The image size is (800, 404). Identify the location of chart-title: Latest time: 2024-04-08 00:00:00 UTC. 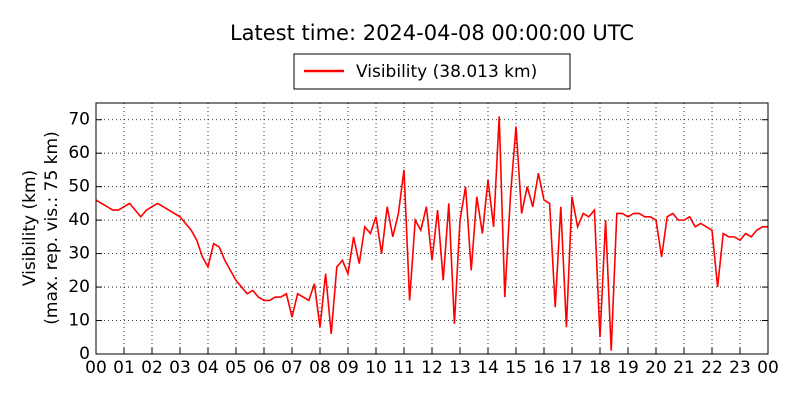
(432, 33).